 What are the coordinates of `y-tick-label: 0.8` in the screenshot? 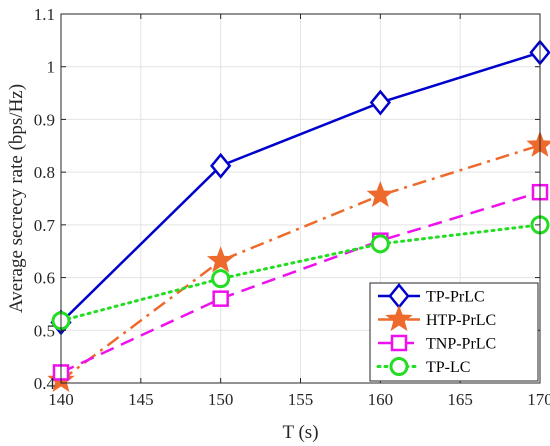 It's located at (44, 172).